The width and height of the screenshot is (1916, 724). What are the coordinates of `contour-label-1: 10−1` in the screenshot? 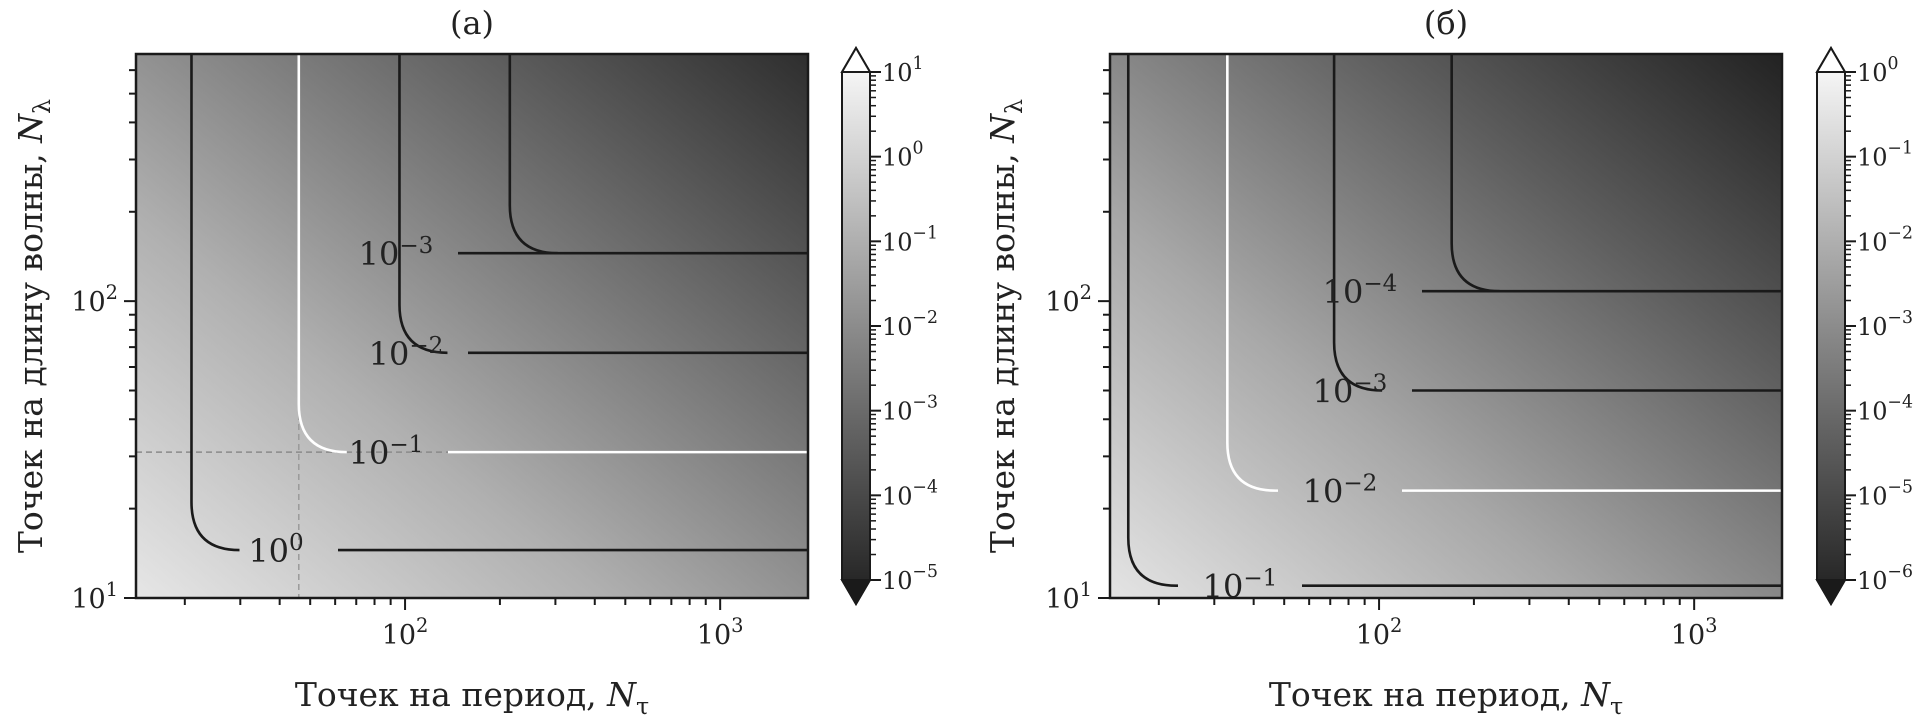 It's located at (386, 452).